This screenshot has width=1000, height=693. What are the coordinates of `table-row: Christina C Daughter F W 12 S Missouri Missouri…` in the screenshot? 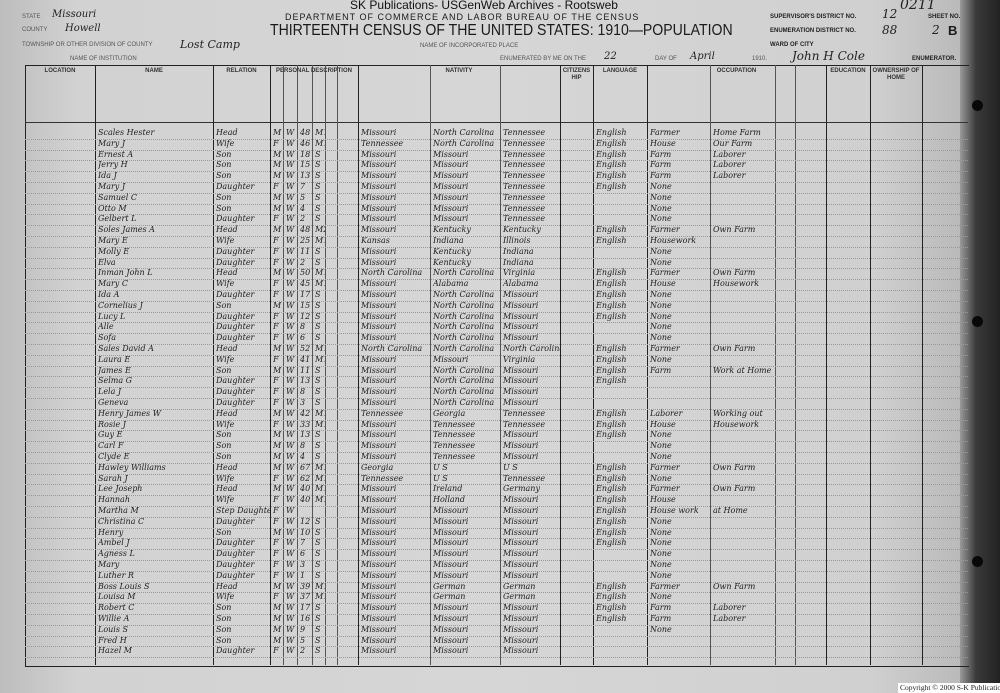 It's located at (496, 523).